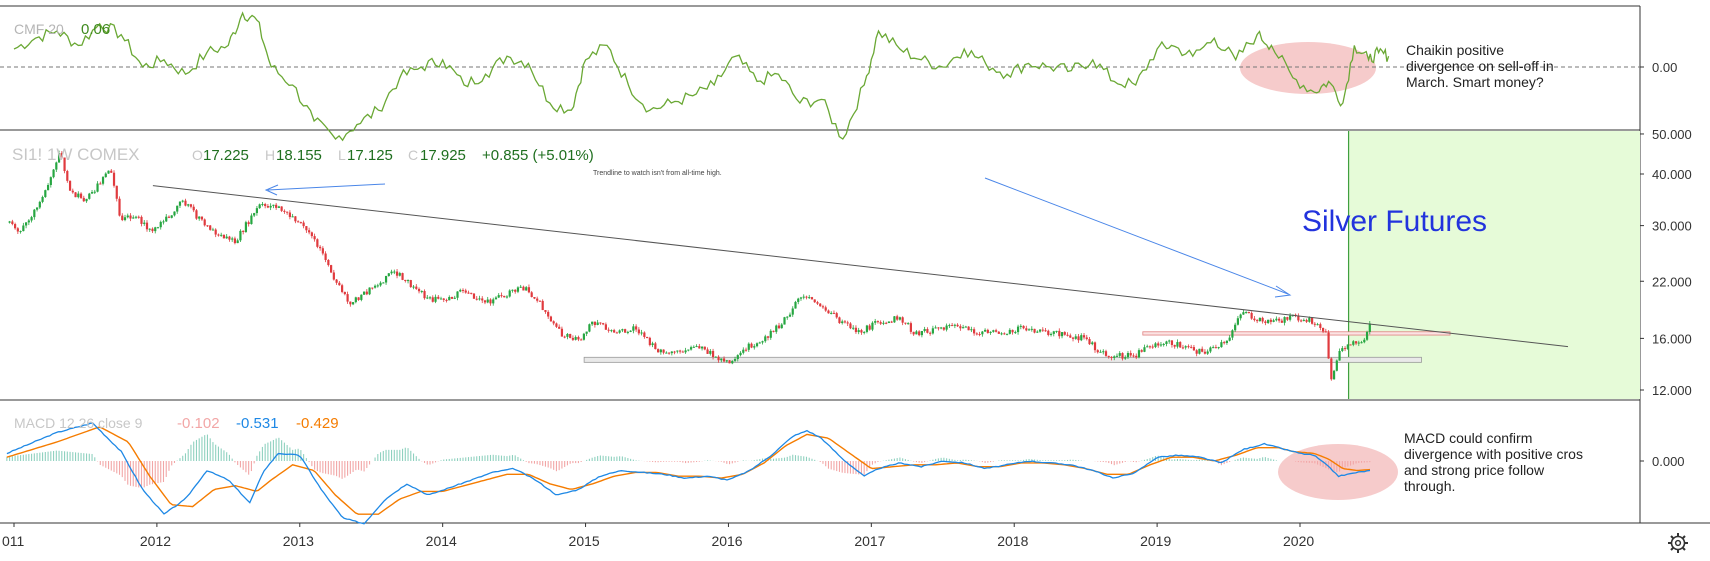 The width and height of the screenshot is (1710, 561). What do you see at coordinates (1672, 226) in the screenshot?
I see `price-y-tick: 30.000` at bounding box center [1672, 226].